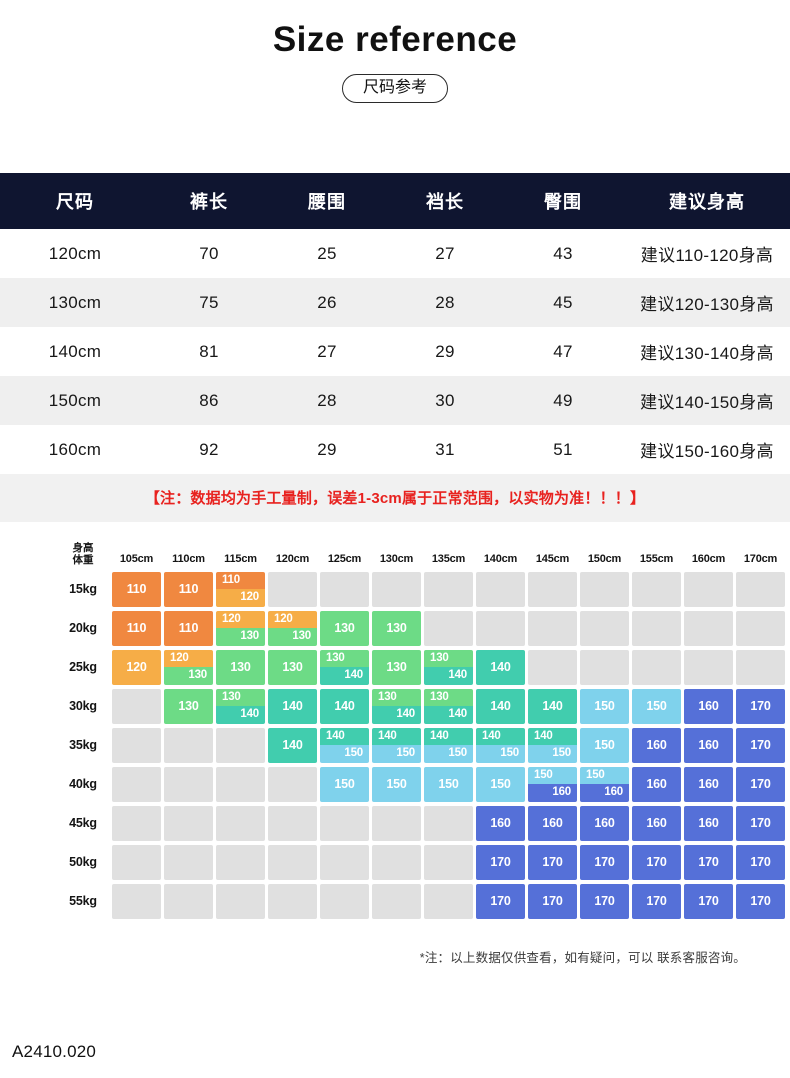 This screenshot has width=790, height=1078. What do you see at coordinates (188, 676) in the screenshot?
I see `matrix-cell-half: 130` at bounding box center [188, 676].